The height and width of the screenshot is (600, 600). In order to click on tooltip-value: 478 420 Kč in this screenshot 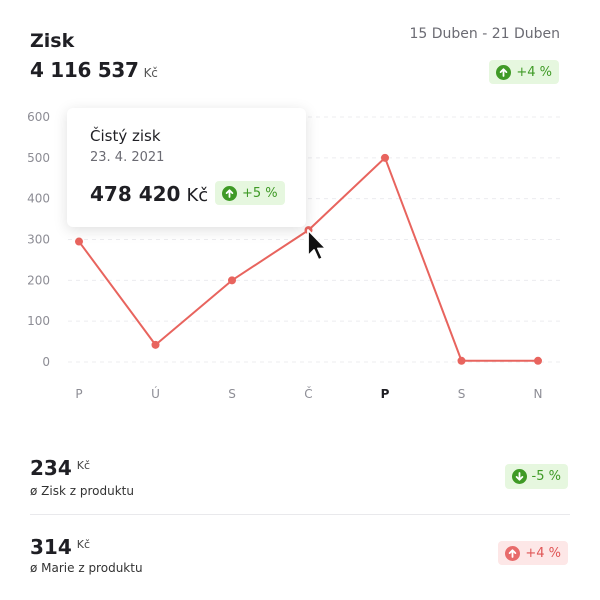, I will do `click(149, 194)`.